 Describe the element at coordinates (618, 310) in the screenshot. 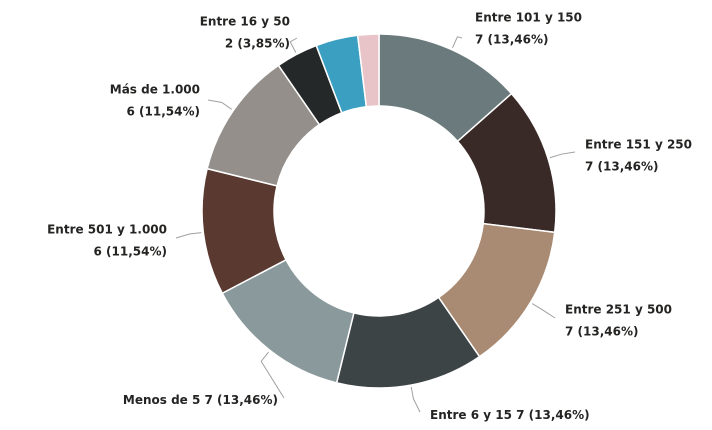

I see `slice-category: Entre 251 y 500` at that location.